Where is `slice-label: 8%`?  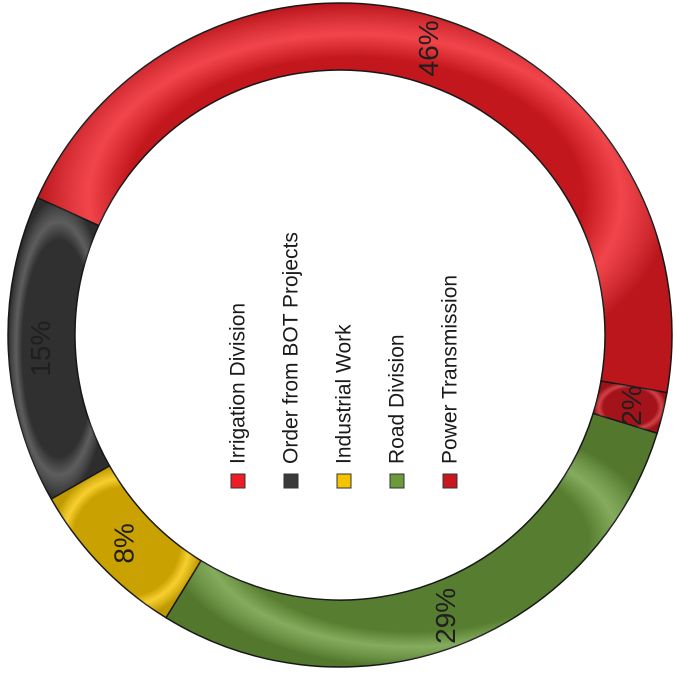 slice-label: 8% is located at coordinates (124, 543).